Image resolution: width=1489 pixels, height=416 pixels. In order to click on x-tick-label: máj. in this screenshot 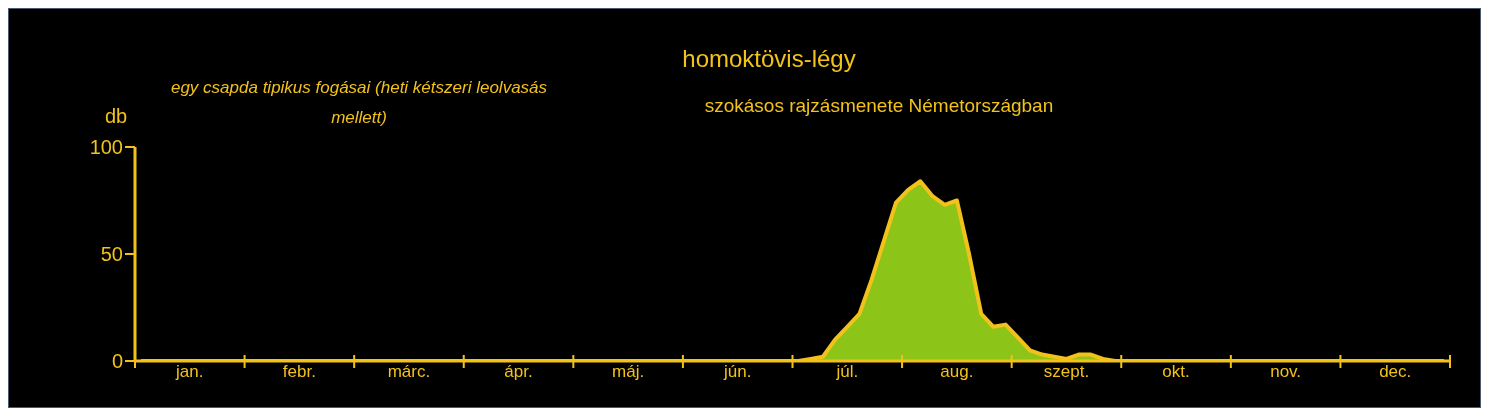, I will do `click(628, 371)`.